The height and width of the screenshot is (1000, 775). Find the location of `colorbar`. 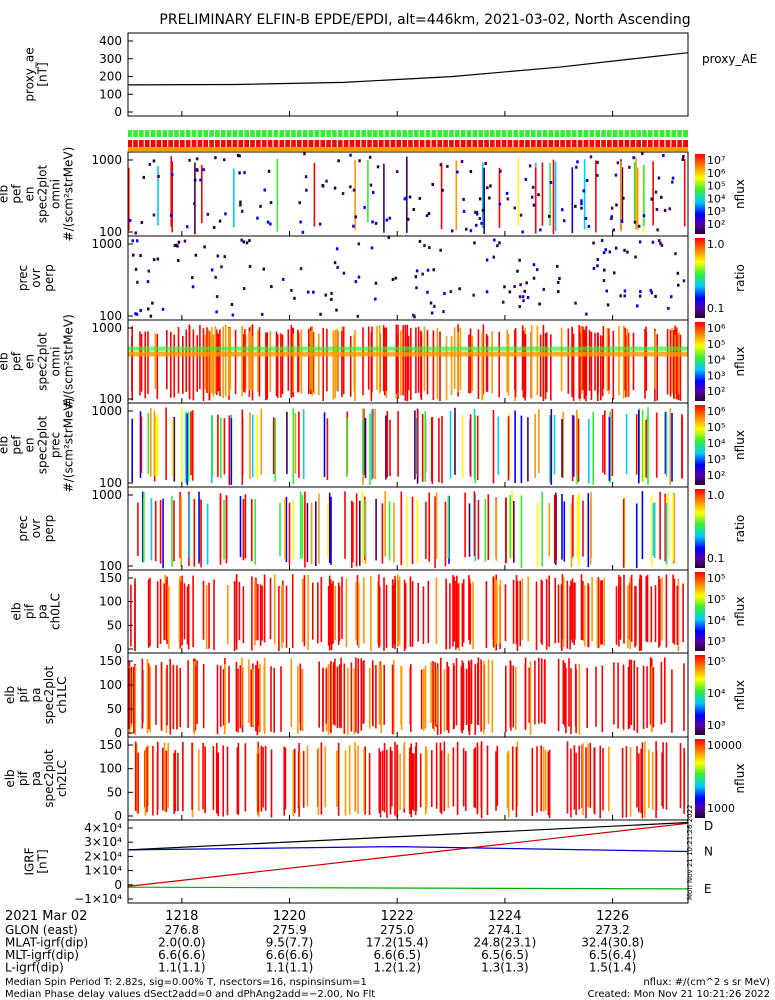

colorbar is located at coordinates (700, 611).